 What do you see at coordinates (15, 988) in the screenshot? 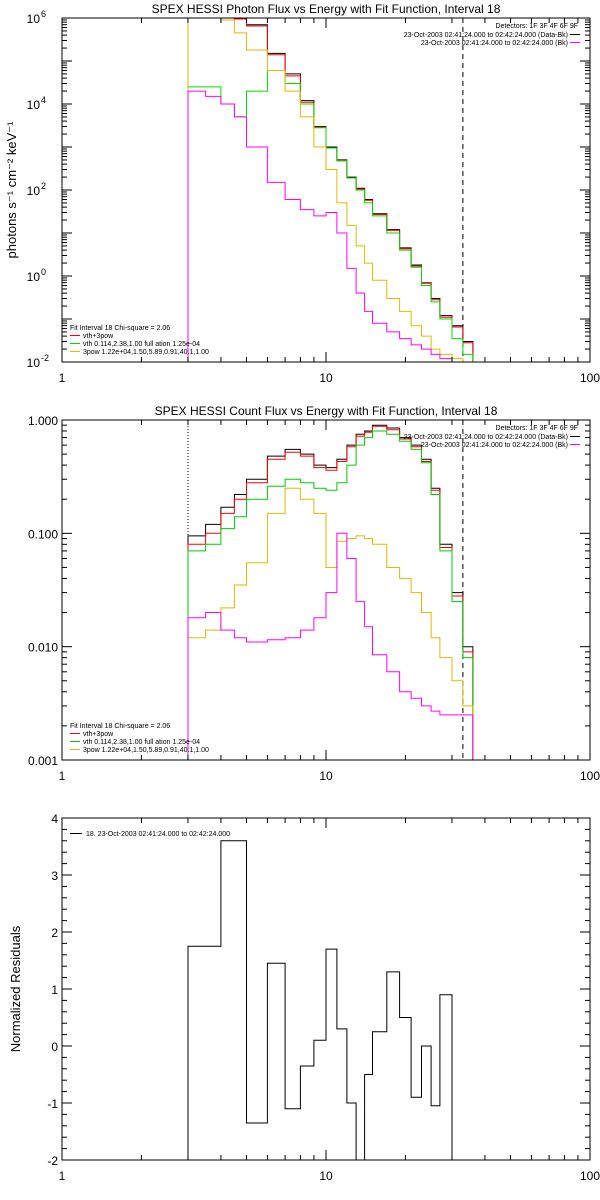
I see `y-axis-label: Normalized Residuals` at bounding box center [15, 988].